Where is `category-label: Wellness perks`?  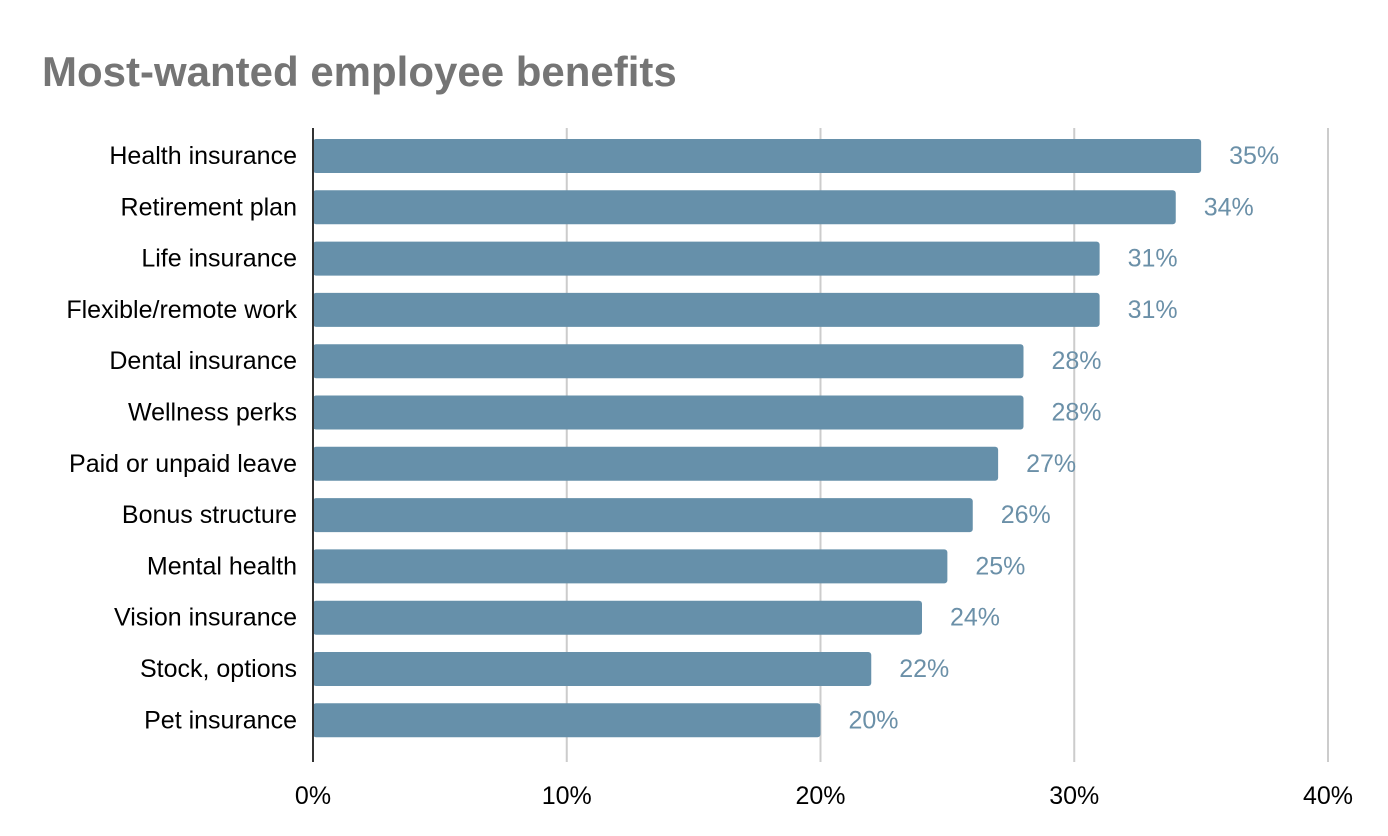
category-label: Wellness perks is located at coordinates (212, 413).